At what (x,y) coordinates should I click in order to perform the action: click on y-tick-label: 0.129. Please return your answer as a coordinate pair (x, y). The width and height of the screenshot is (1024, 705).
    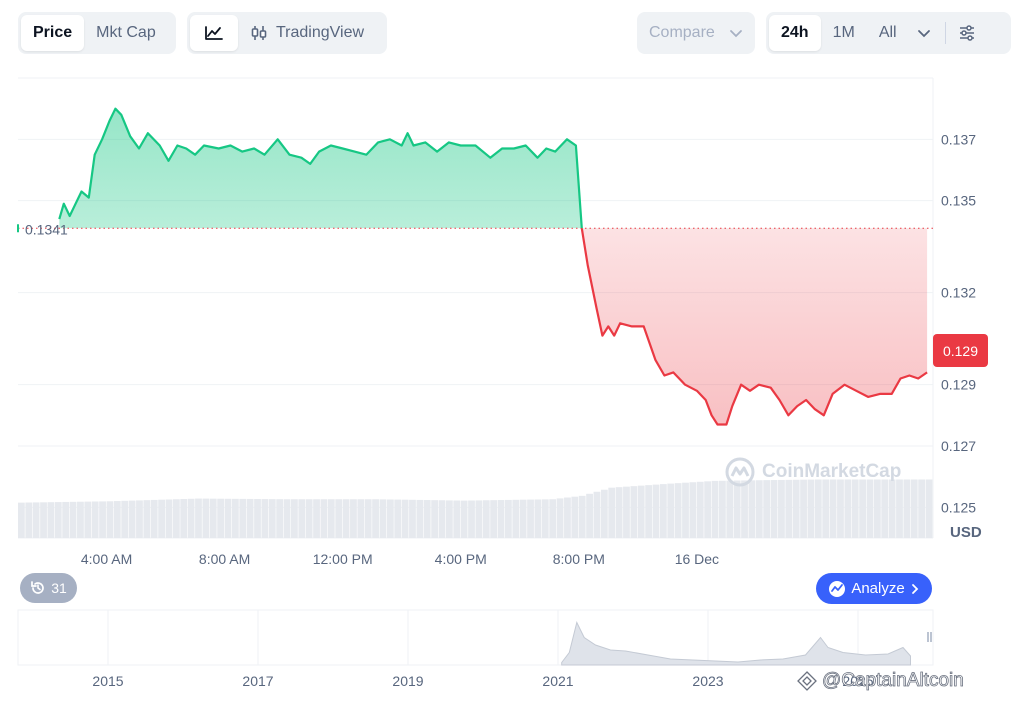
    Looking at the image, I should click on (958, 385).